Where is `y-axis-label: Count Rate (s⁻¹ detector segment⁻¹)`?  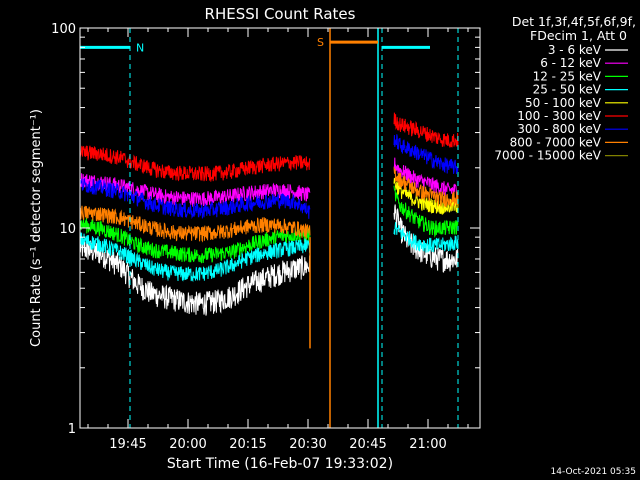
y-axis-label: Count Rate (s⁻¹ detector segment⁻¹) is located at coordinates (36, 228).